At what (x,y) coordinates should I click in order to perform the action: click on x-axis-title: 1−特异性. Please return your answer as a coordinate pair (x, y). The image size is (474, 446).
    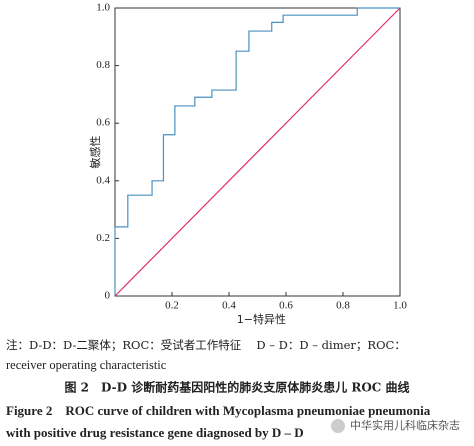
    Looking at the image, I should click on (261, 319).